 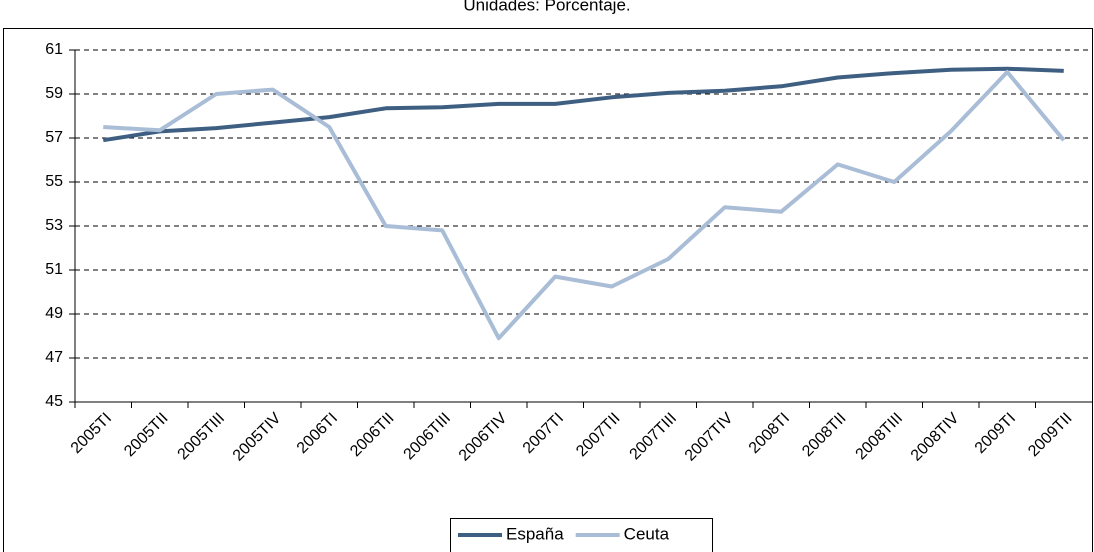 I want to click on x-tick-label: 2006TIII, so click(x=428, y=437).